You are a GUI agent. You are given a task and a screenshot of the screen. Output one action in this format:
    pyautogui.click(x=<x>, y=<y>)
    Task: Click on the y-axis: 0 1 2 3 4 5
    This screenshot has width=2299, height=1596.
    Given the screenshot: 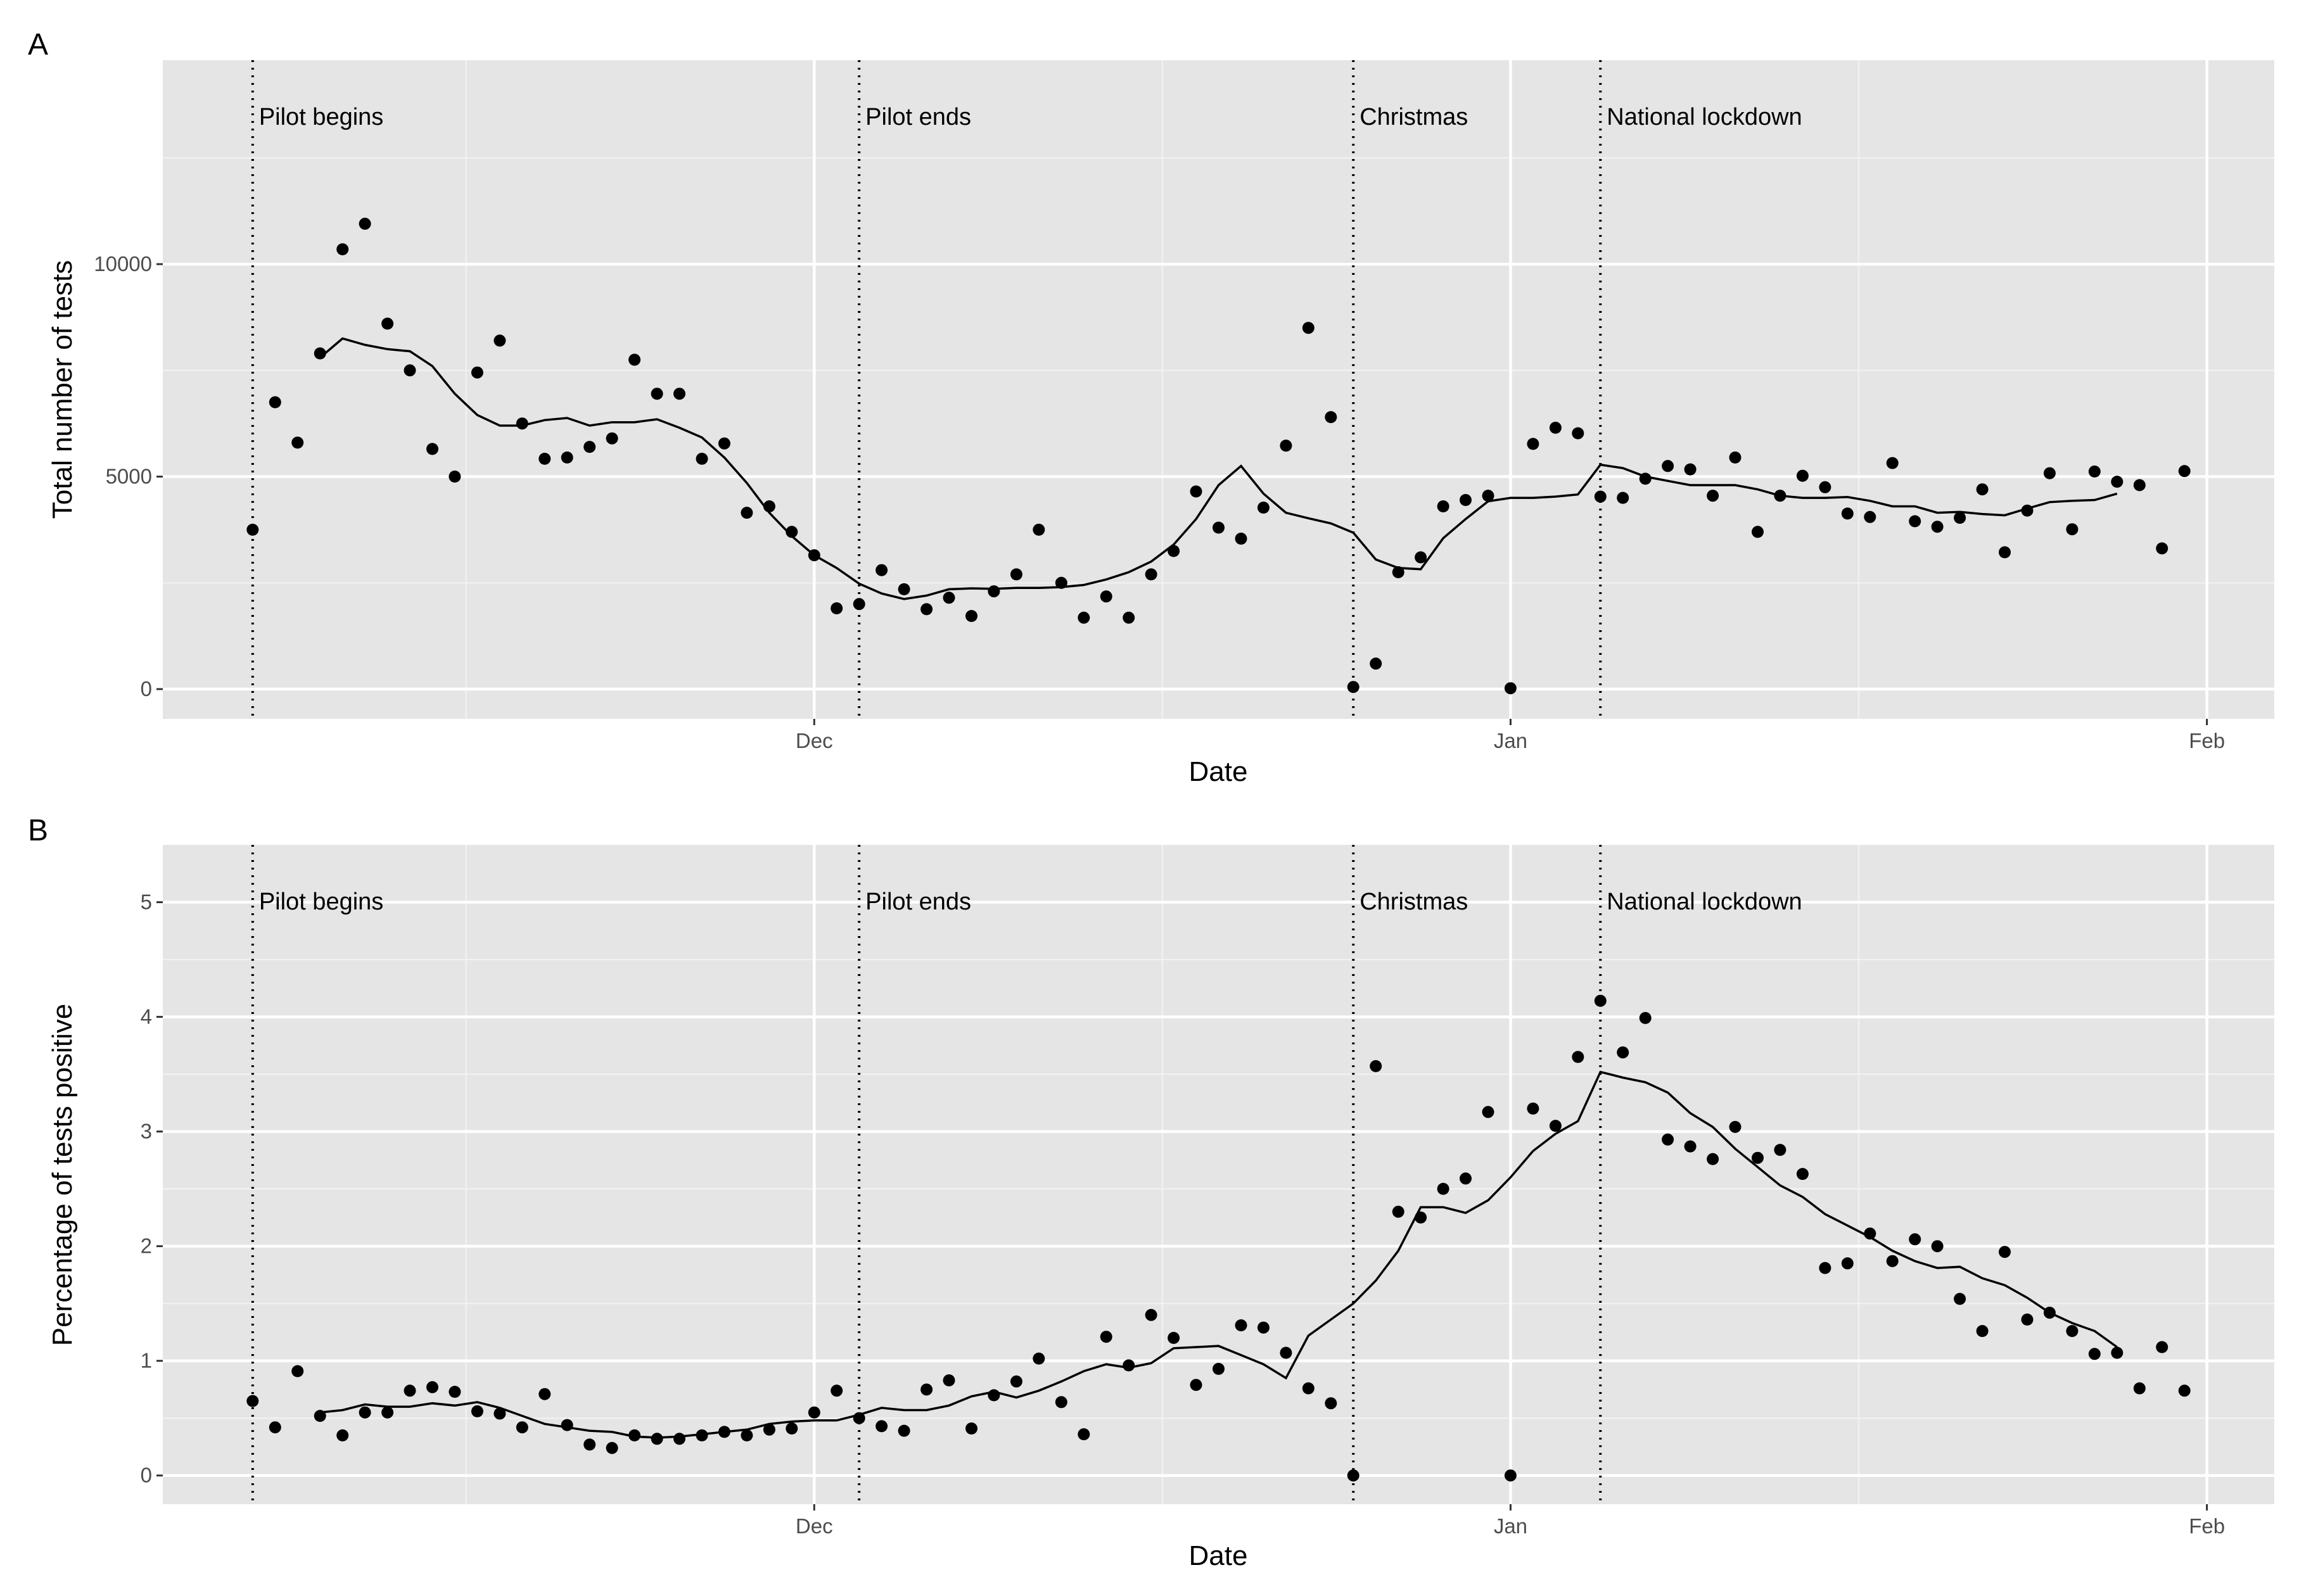 What is the action you would take?
    pyautogui.click(x=152, y=1188)
    